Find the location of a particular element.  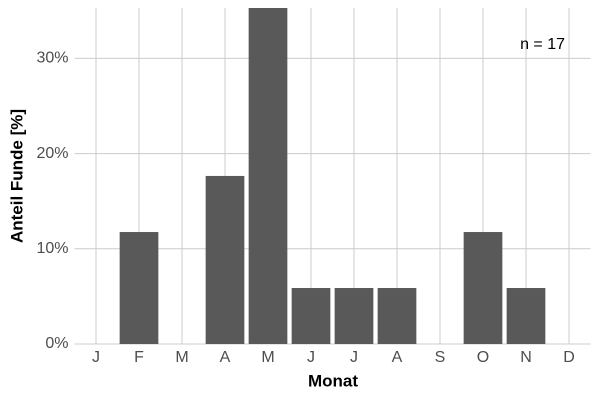

x-tick-label: O is located at coordinates (483, 357).